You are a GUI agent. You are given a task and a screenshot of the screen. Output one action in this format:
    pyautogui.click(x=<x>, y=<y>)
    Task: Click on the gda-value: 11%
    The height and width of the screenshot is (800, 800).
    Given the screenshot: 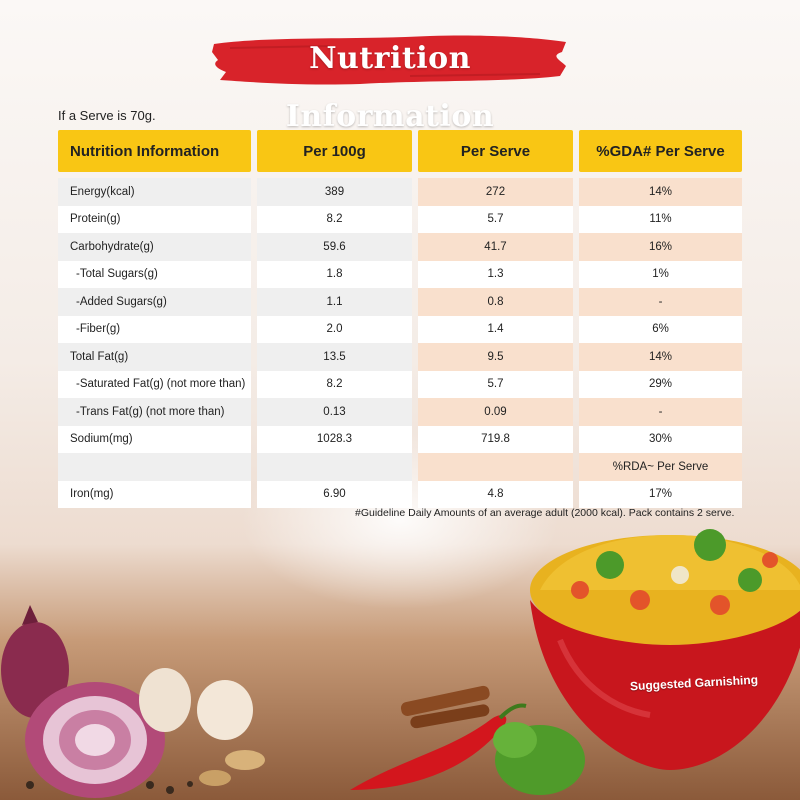 What is the action you would take?
    pyautogui.click(x=660, y=219)
    